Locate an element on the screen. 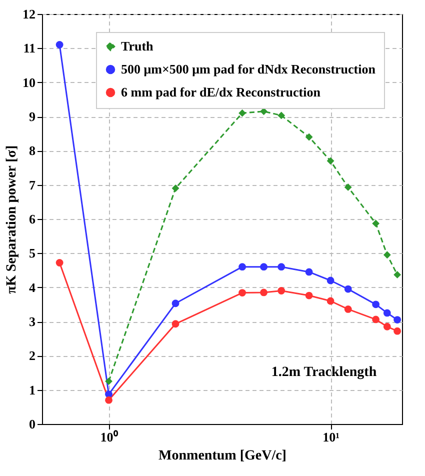 This screenshot has height=476, width=425. x-tick-label: 10¹ is located at coordinates (331, 437).